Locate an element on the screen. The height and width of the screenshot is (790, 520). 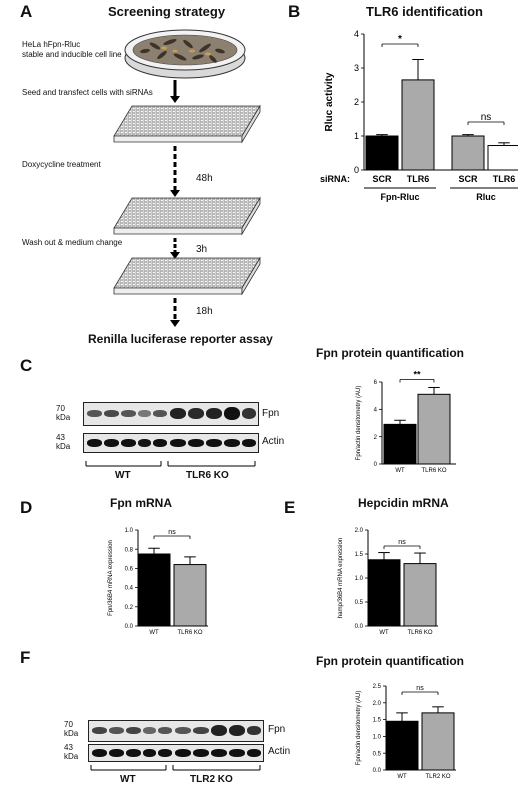
group-label-tlr2-ko: TLR2 KO is located at coordinates (211, 779).